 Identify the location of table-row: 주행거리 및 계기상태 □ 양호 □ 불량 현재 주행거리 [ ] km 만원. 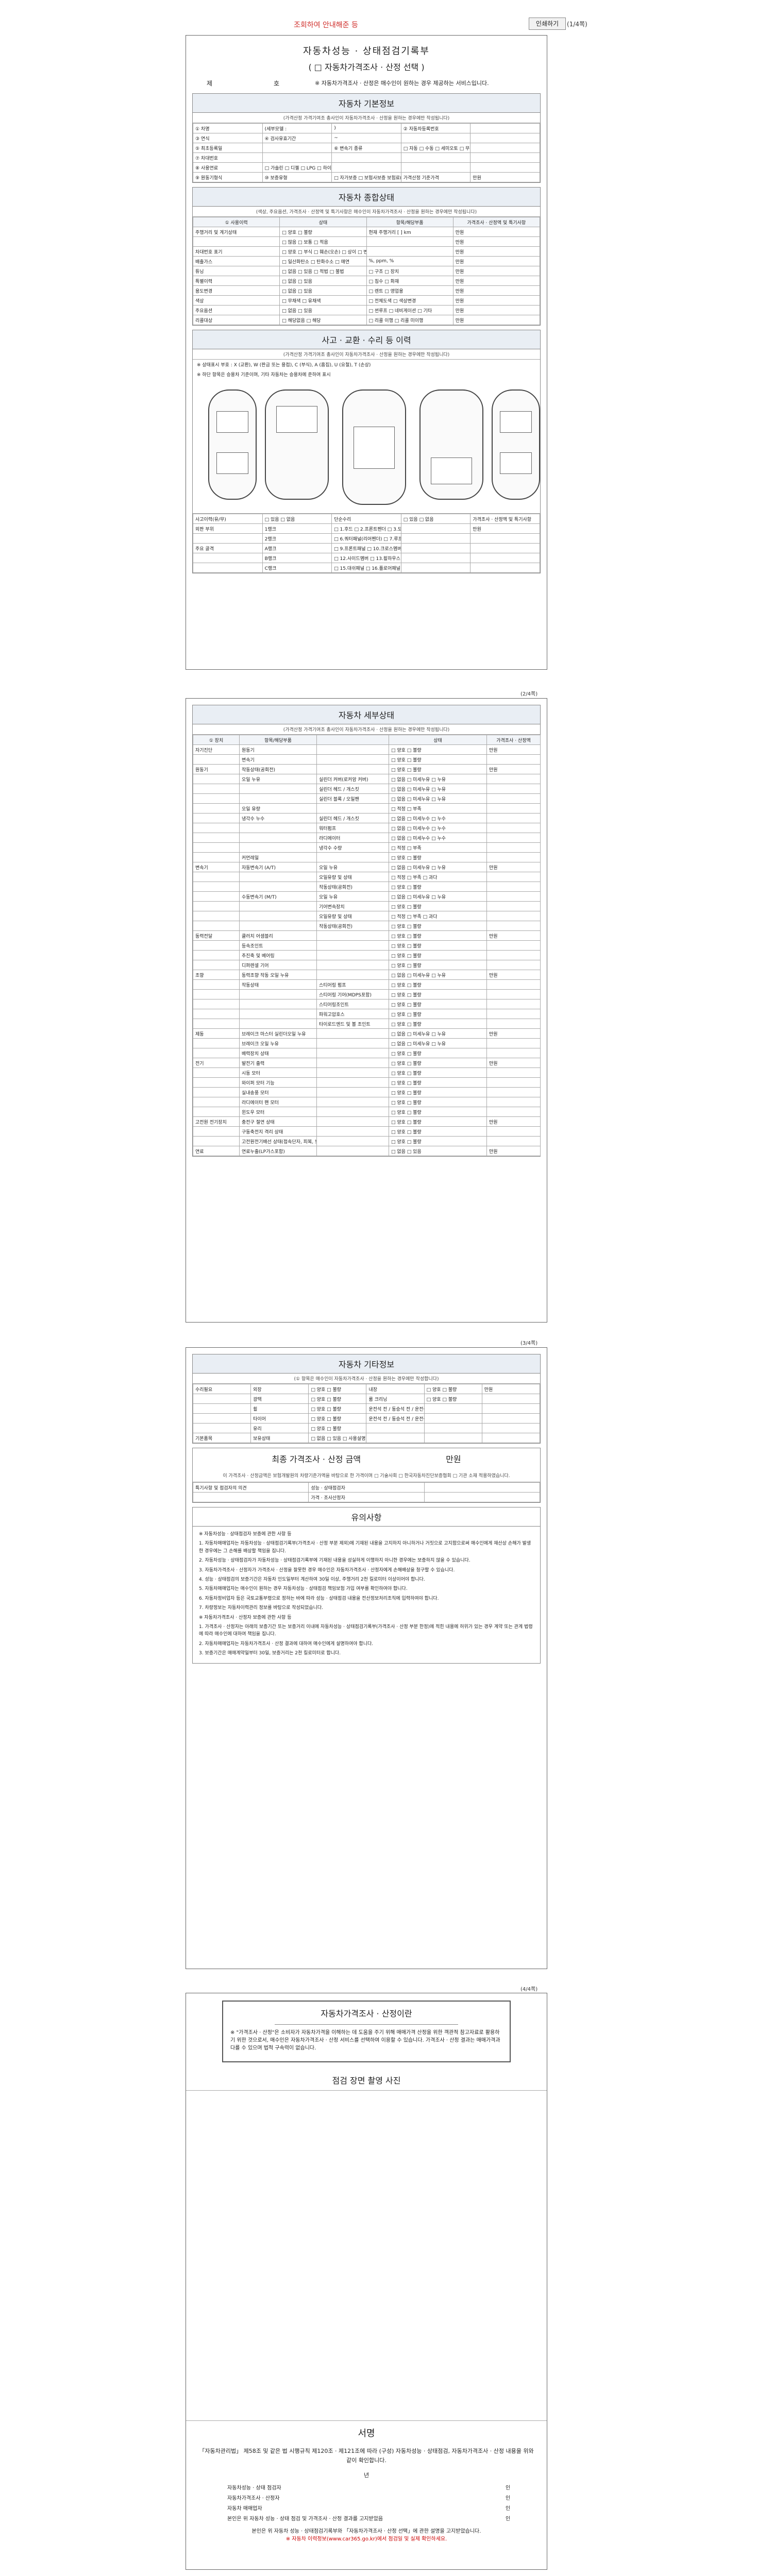
(366, 232).